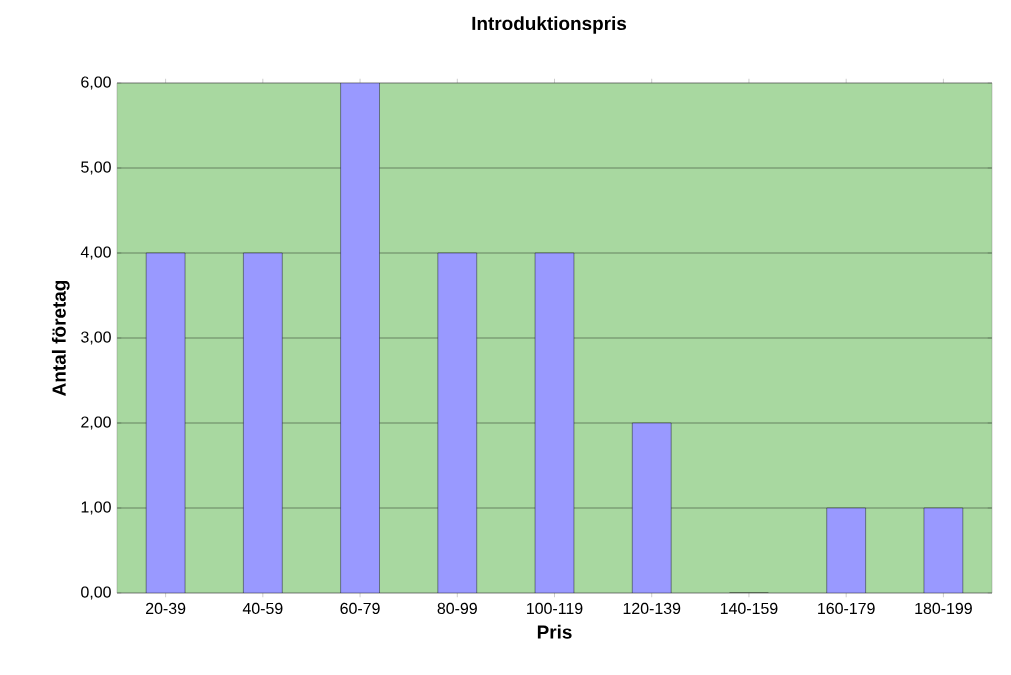 The image size is (1011, 675). Describe the element at coordinates (554, 631) in the screenshot. I see `x-axis-title: Pris` at that location.